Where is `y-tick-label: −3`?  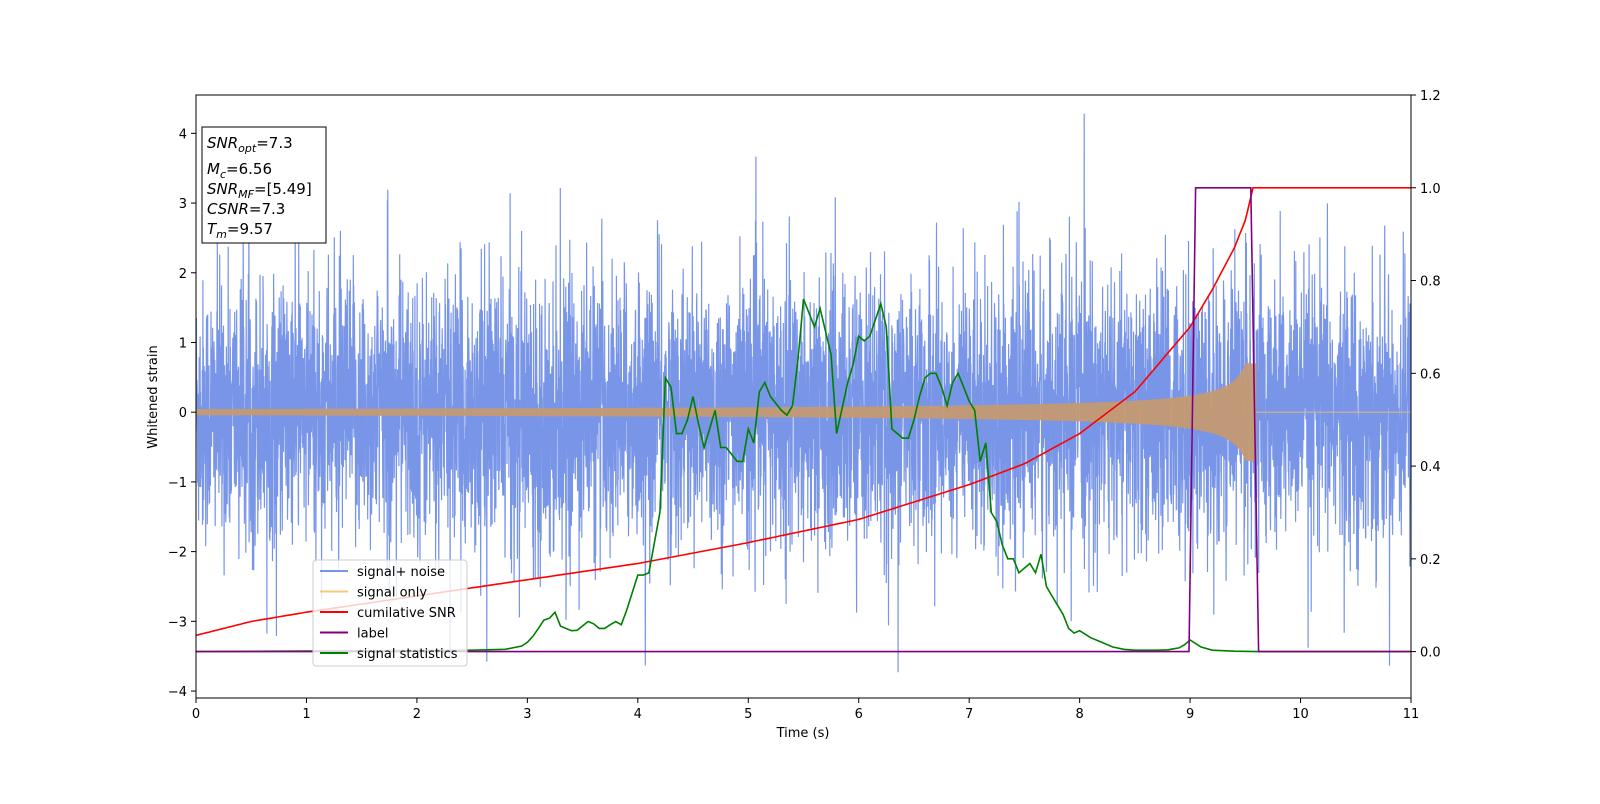 y-tick-label: −3 is located at coordinates (177, 622).